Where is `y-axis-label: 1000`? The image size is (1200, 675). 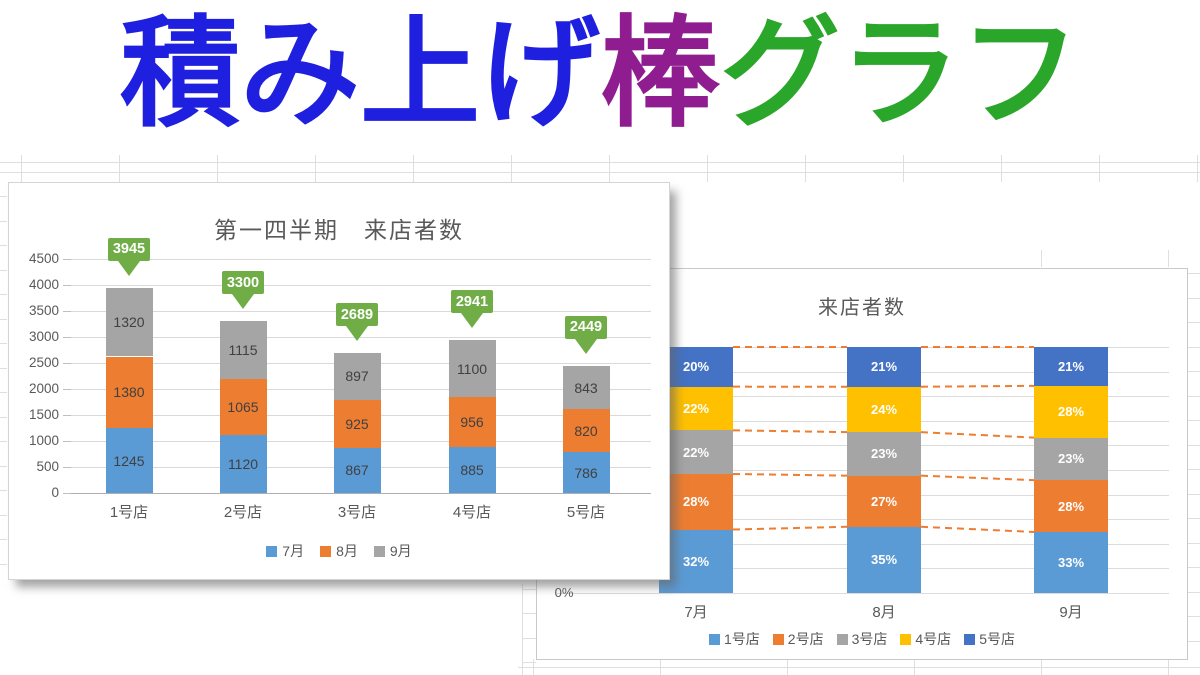
y-axis-label: 1000 is located at coordinates (43, 440).